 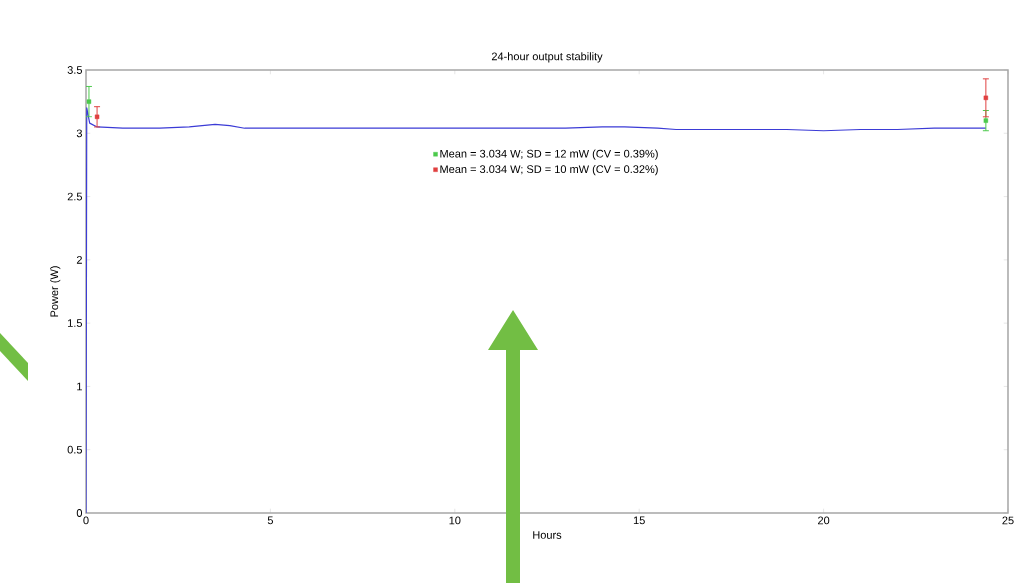 I want to click on y-tick-label: 3, so click(x=79, y=133).